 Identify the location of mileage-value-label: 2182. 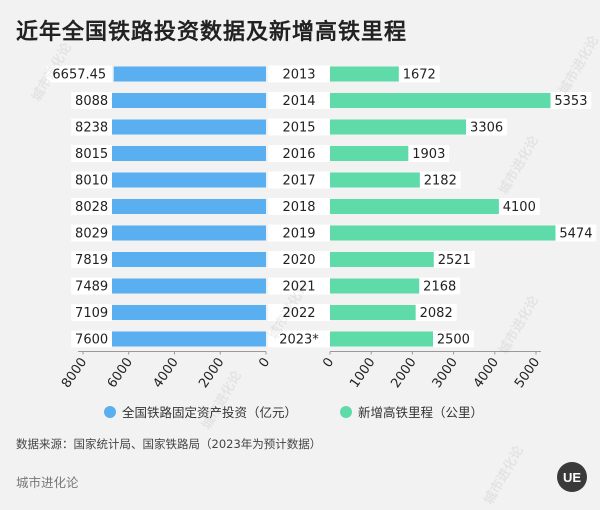
(440, 181).